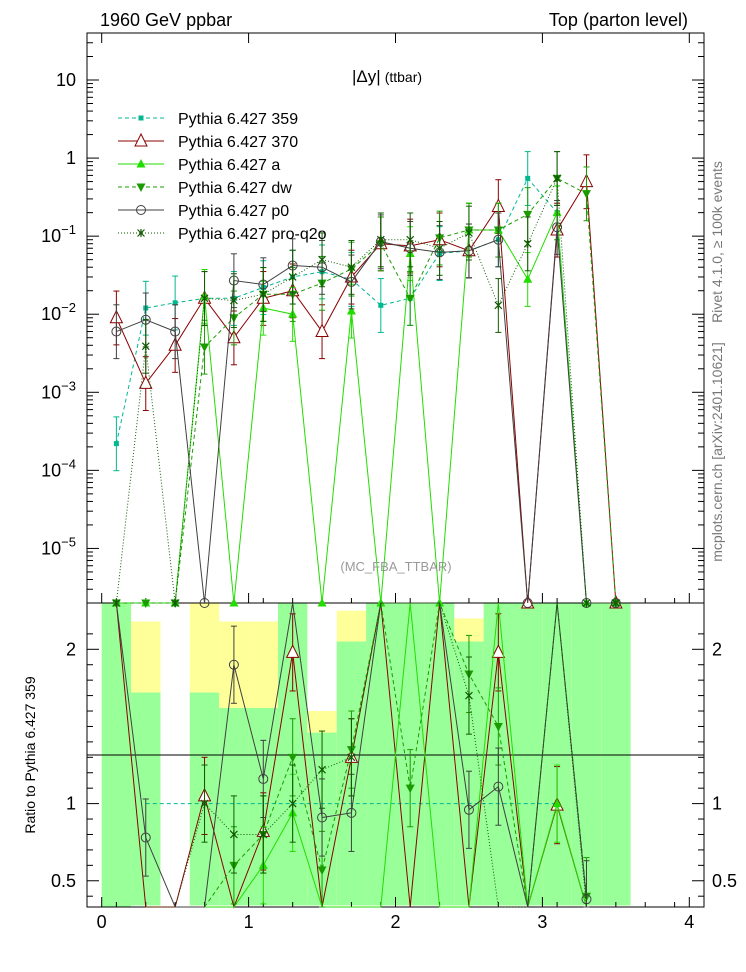  I want to click on ratio-axis-label: Ratio to Pythia 6.427 359, so click(30, 754).